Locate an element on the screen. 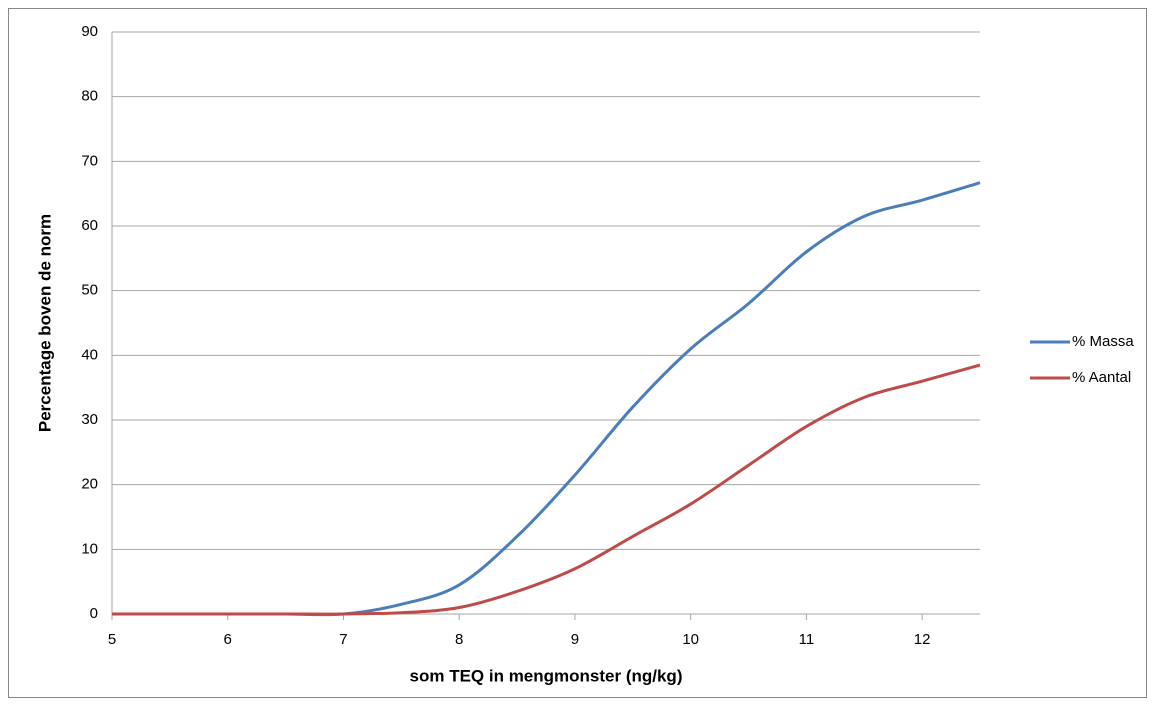  y-tick-label: 20 is located at coordinates (89, 484).